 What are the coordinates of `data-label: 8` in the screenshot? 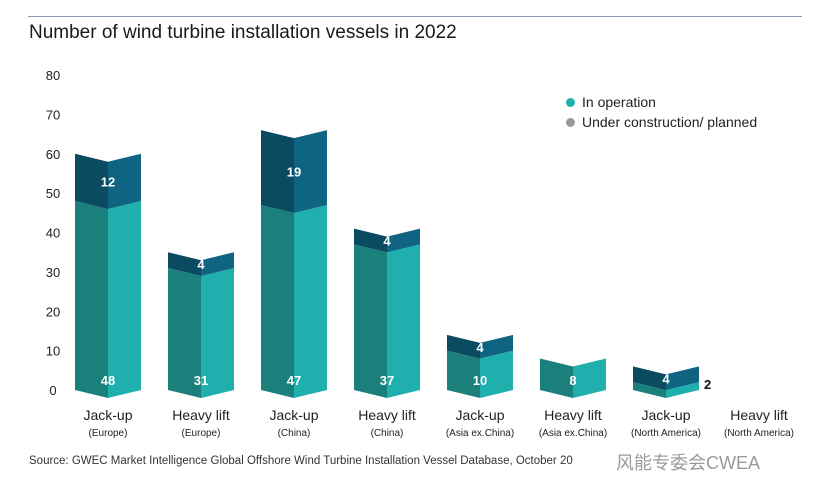 It's located at (572, 380).